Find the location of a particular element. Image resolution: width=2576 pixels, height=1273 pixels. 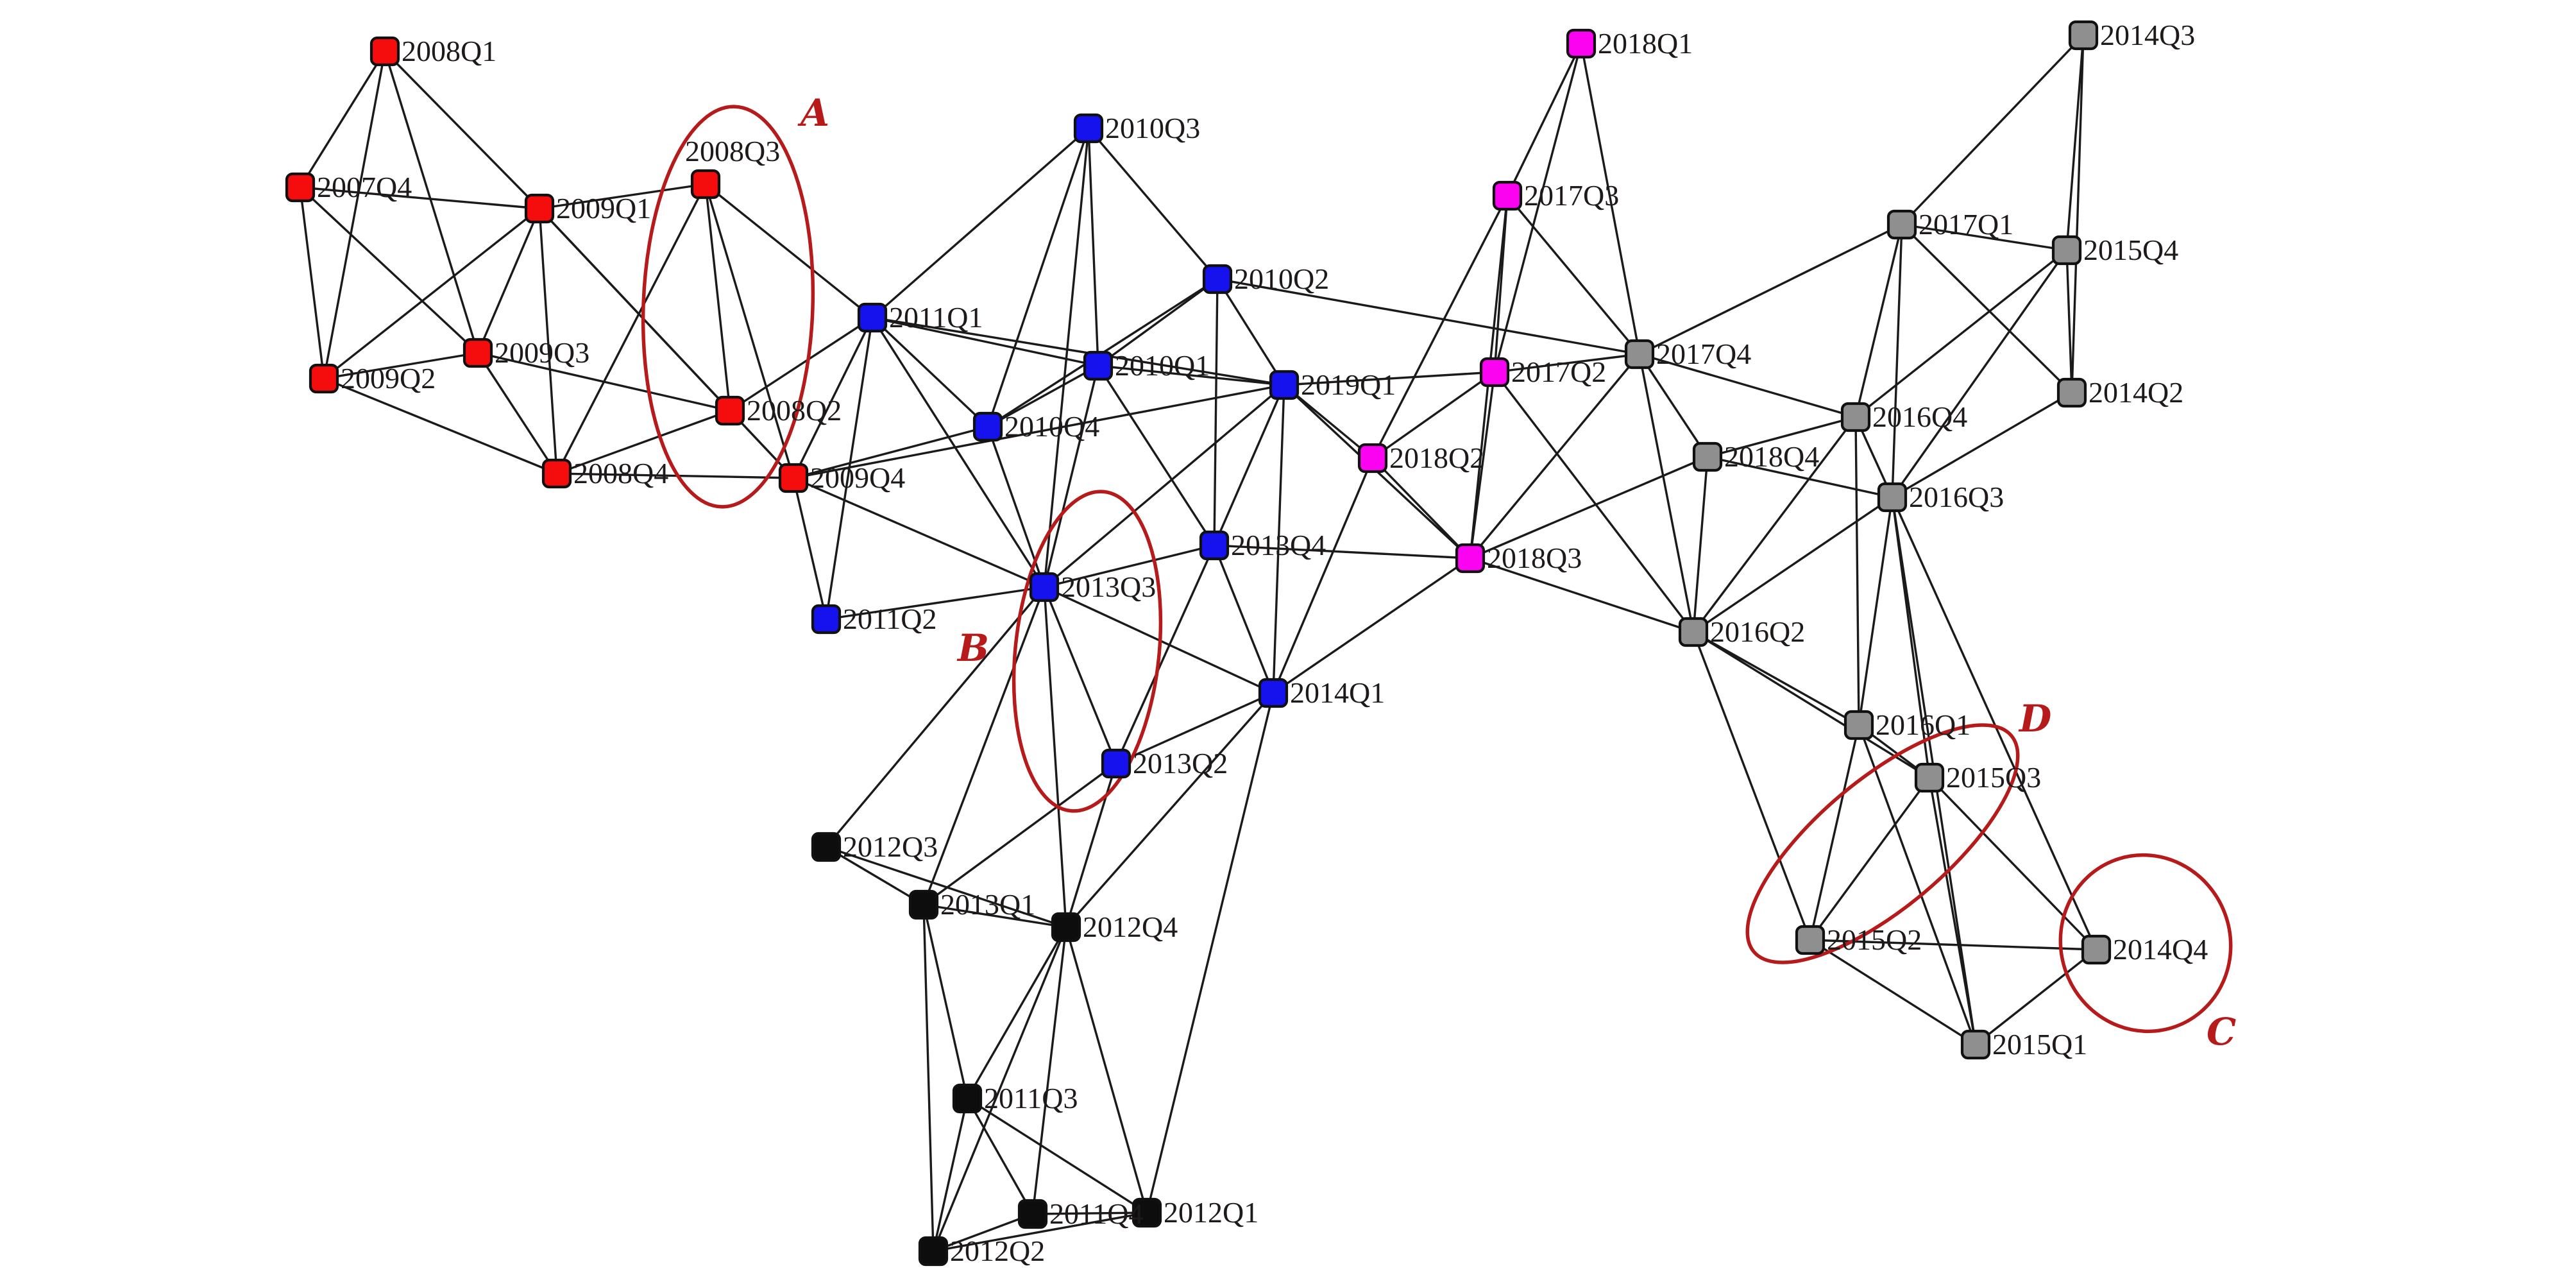

node-2014Q2 is located at coordinates (2071, 392).